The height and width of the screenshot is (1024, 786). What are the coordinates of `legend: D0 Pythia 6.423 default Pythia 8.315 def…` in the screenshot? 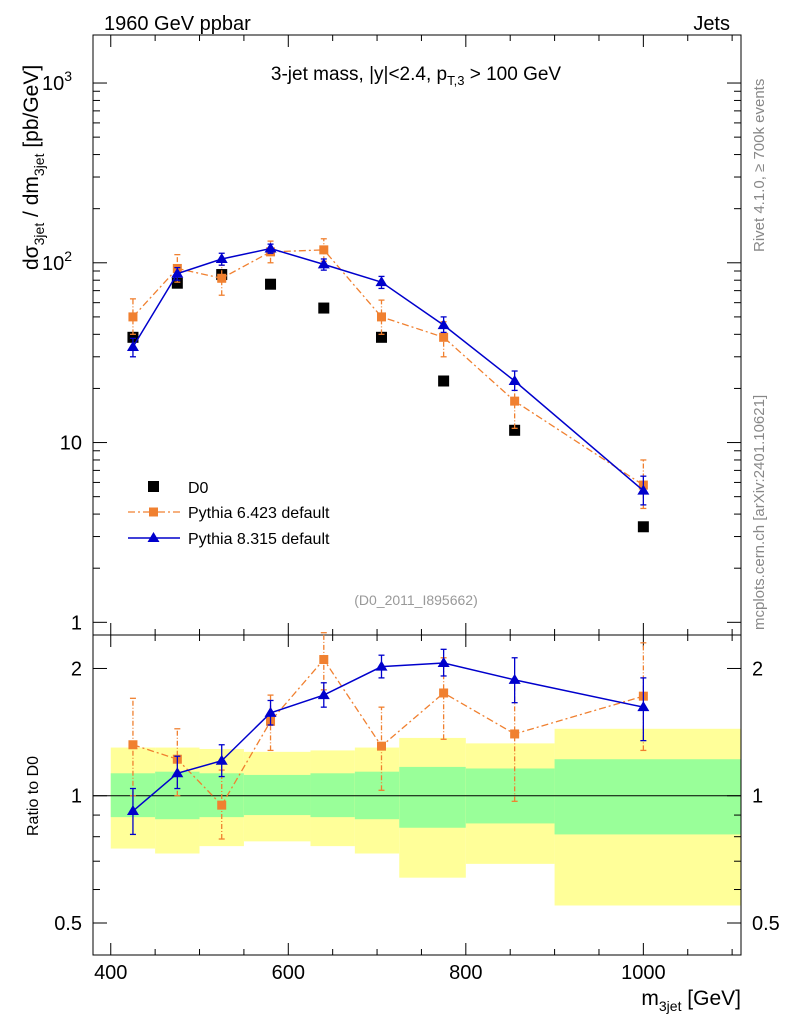 It's located at (229, 514).